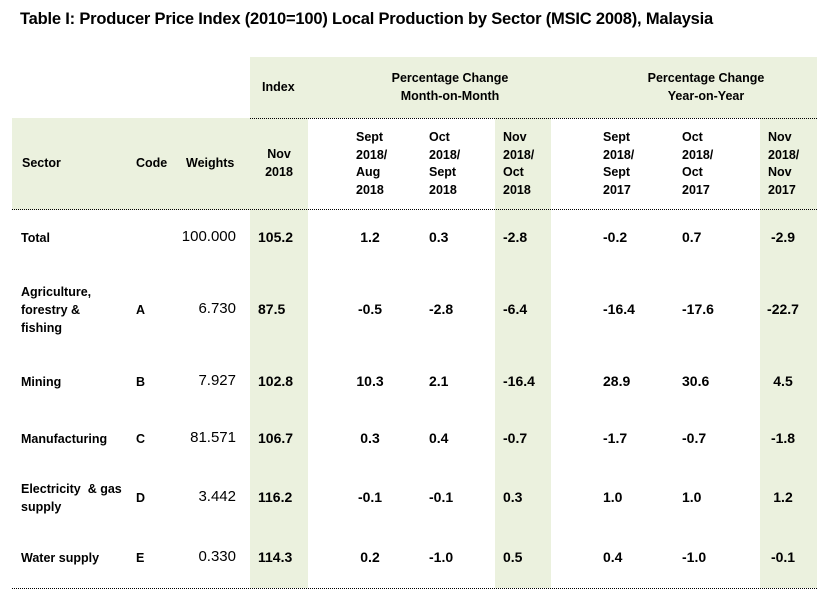 The width and height of the screenshot is (829, 597). Describe the element at coordinates (217, 308) in the screenshot. I see `weights-value: 6.730` at that location.